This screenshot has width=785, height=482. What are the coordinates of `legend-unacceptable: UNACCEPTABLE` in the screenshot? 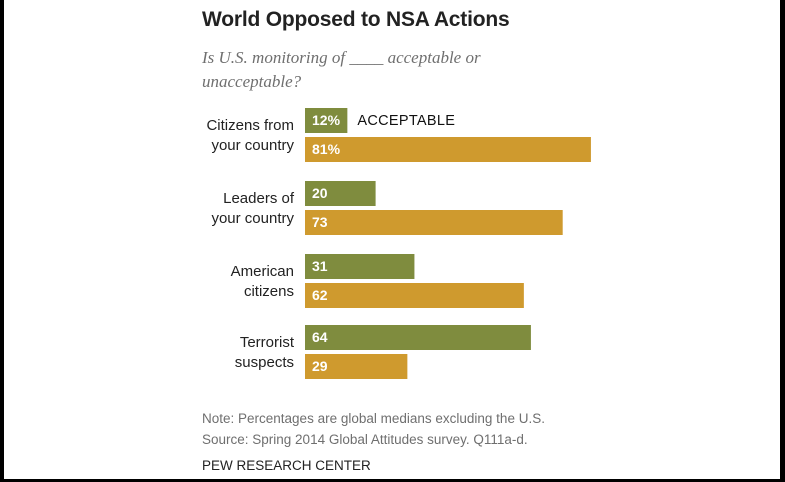 It's located at (660, 150).